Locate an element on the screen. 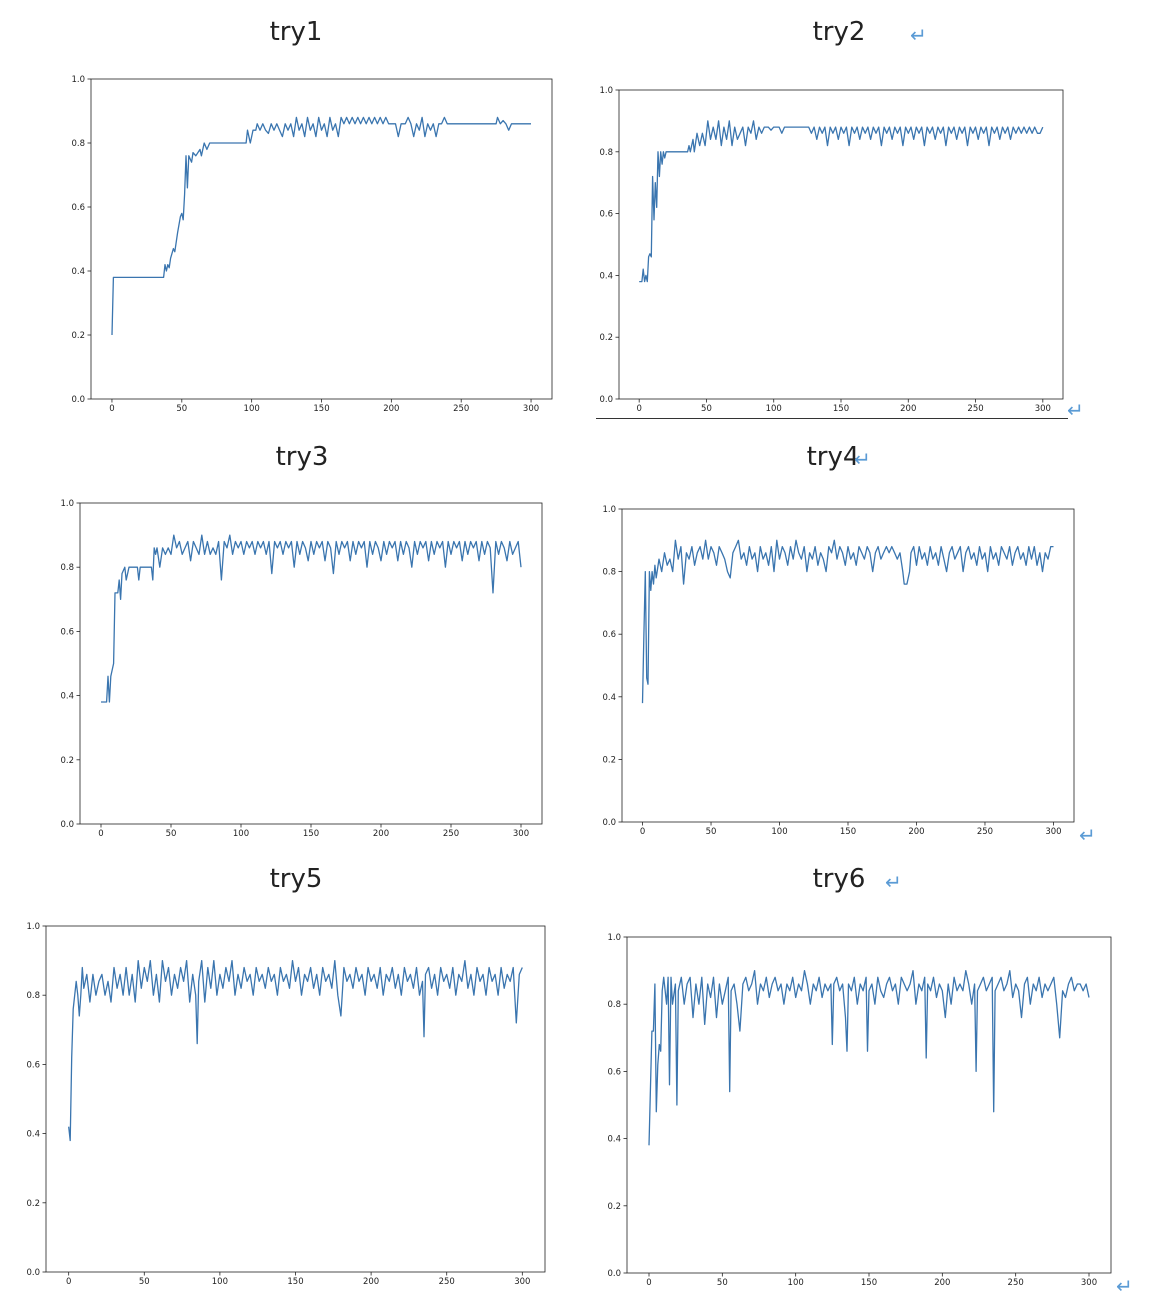  plot-frame is located at coordinates (869, 1105).